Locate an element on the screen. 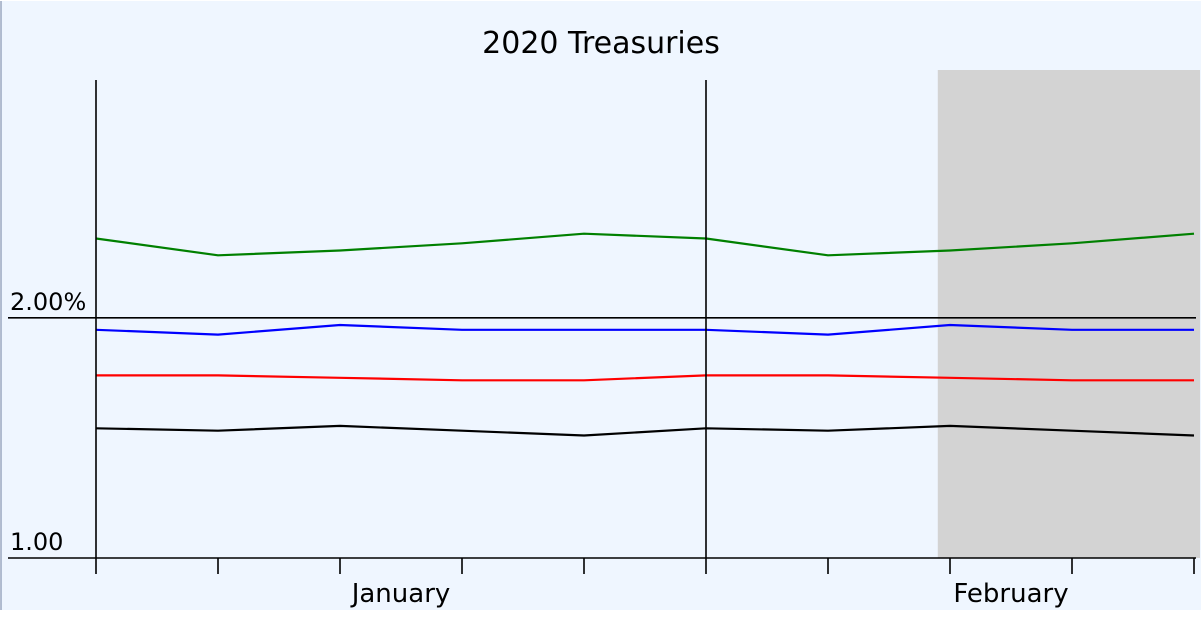 The width and height of the screenshot is (1202, 623). x-tick-label: February is located at coordinates (1010, 594).